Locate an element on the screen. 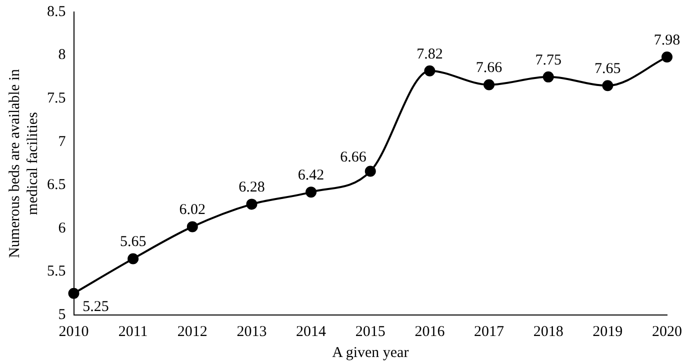 This screenshot has width=685, height=364. data-label: 6.02 is located at coordinates (192, 210).